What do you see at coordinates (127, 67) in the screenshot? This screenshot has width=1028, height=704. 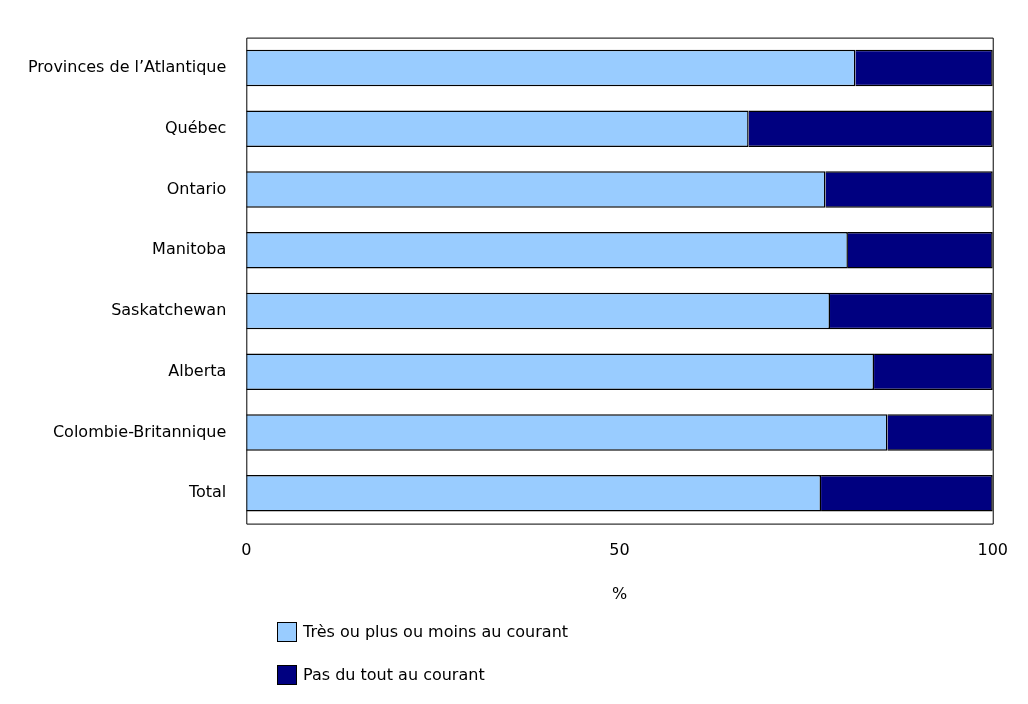 I see `y-tick-label: Provinces de l’Atlantique` at bounding box center [127, 67].